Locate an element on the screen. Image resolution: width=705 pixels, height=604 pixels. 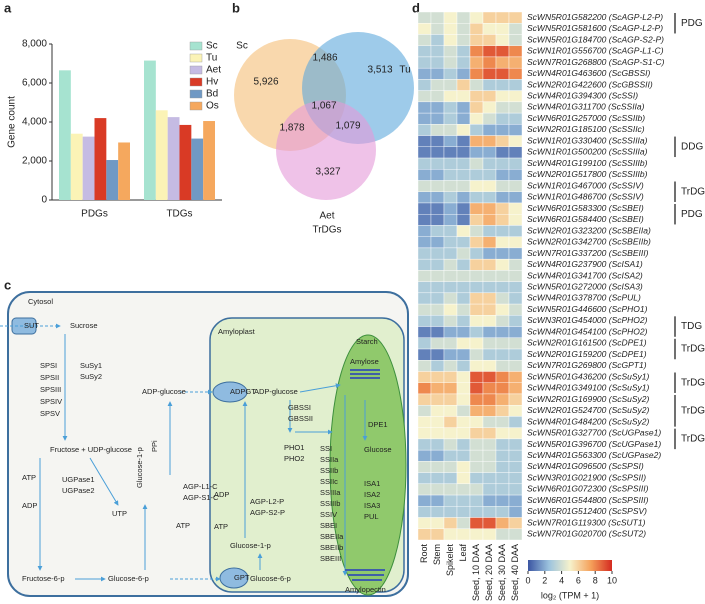
diagram-label: SSIV is located at coordinates (328, 514).